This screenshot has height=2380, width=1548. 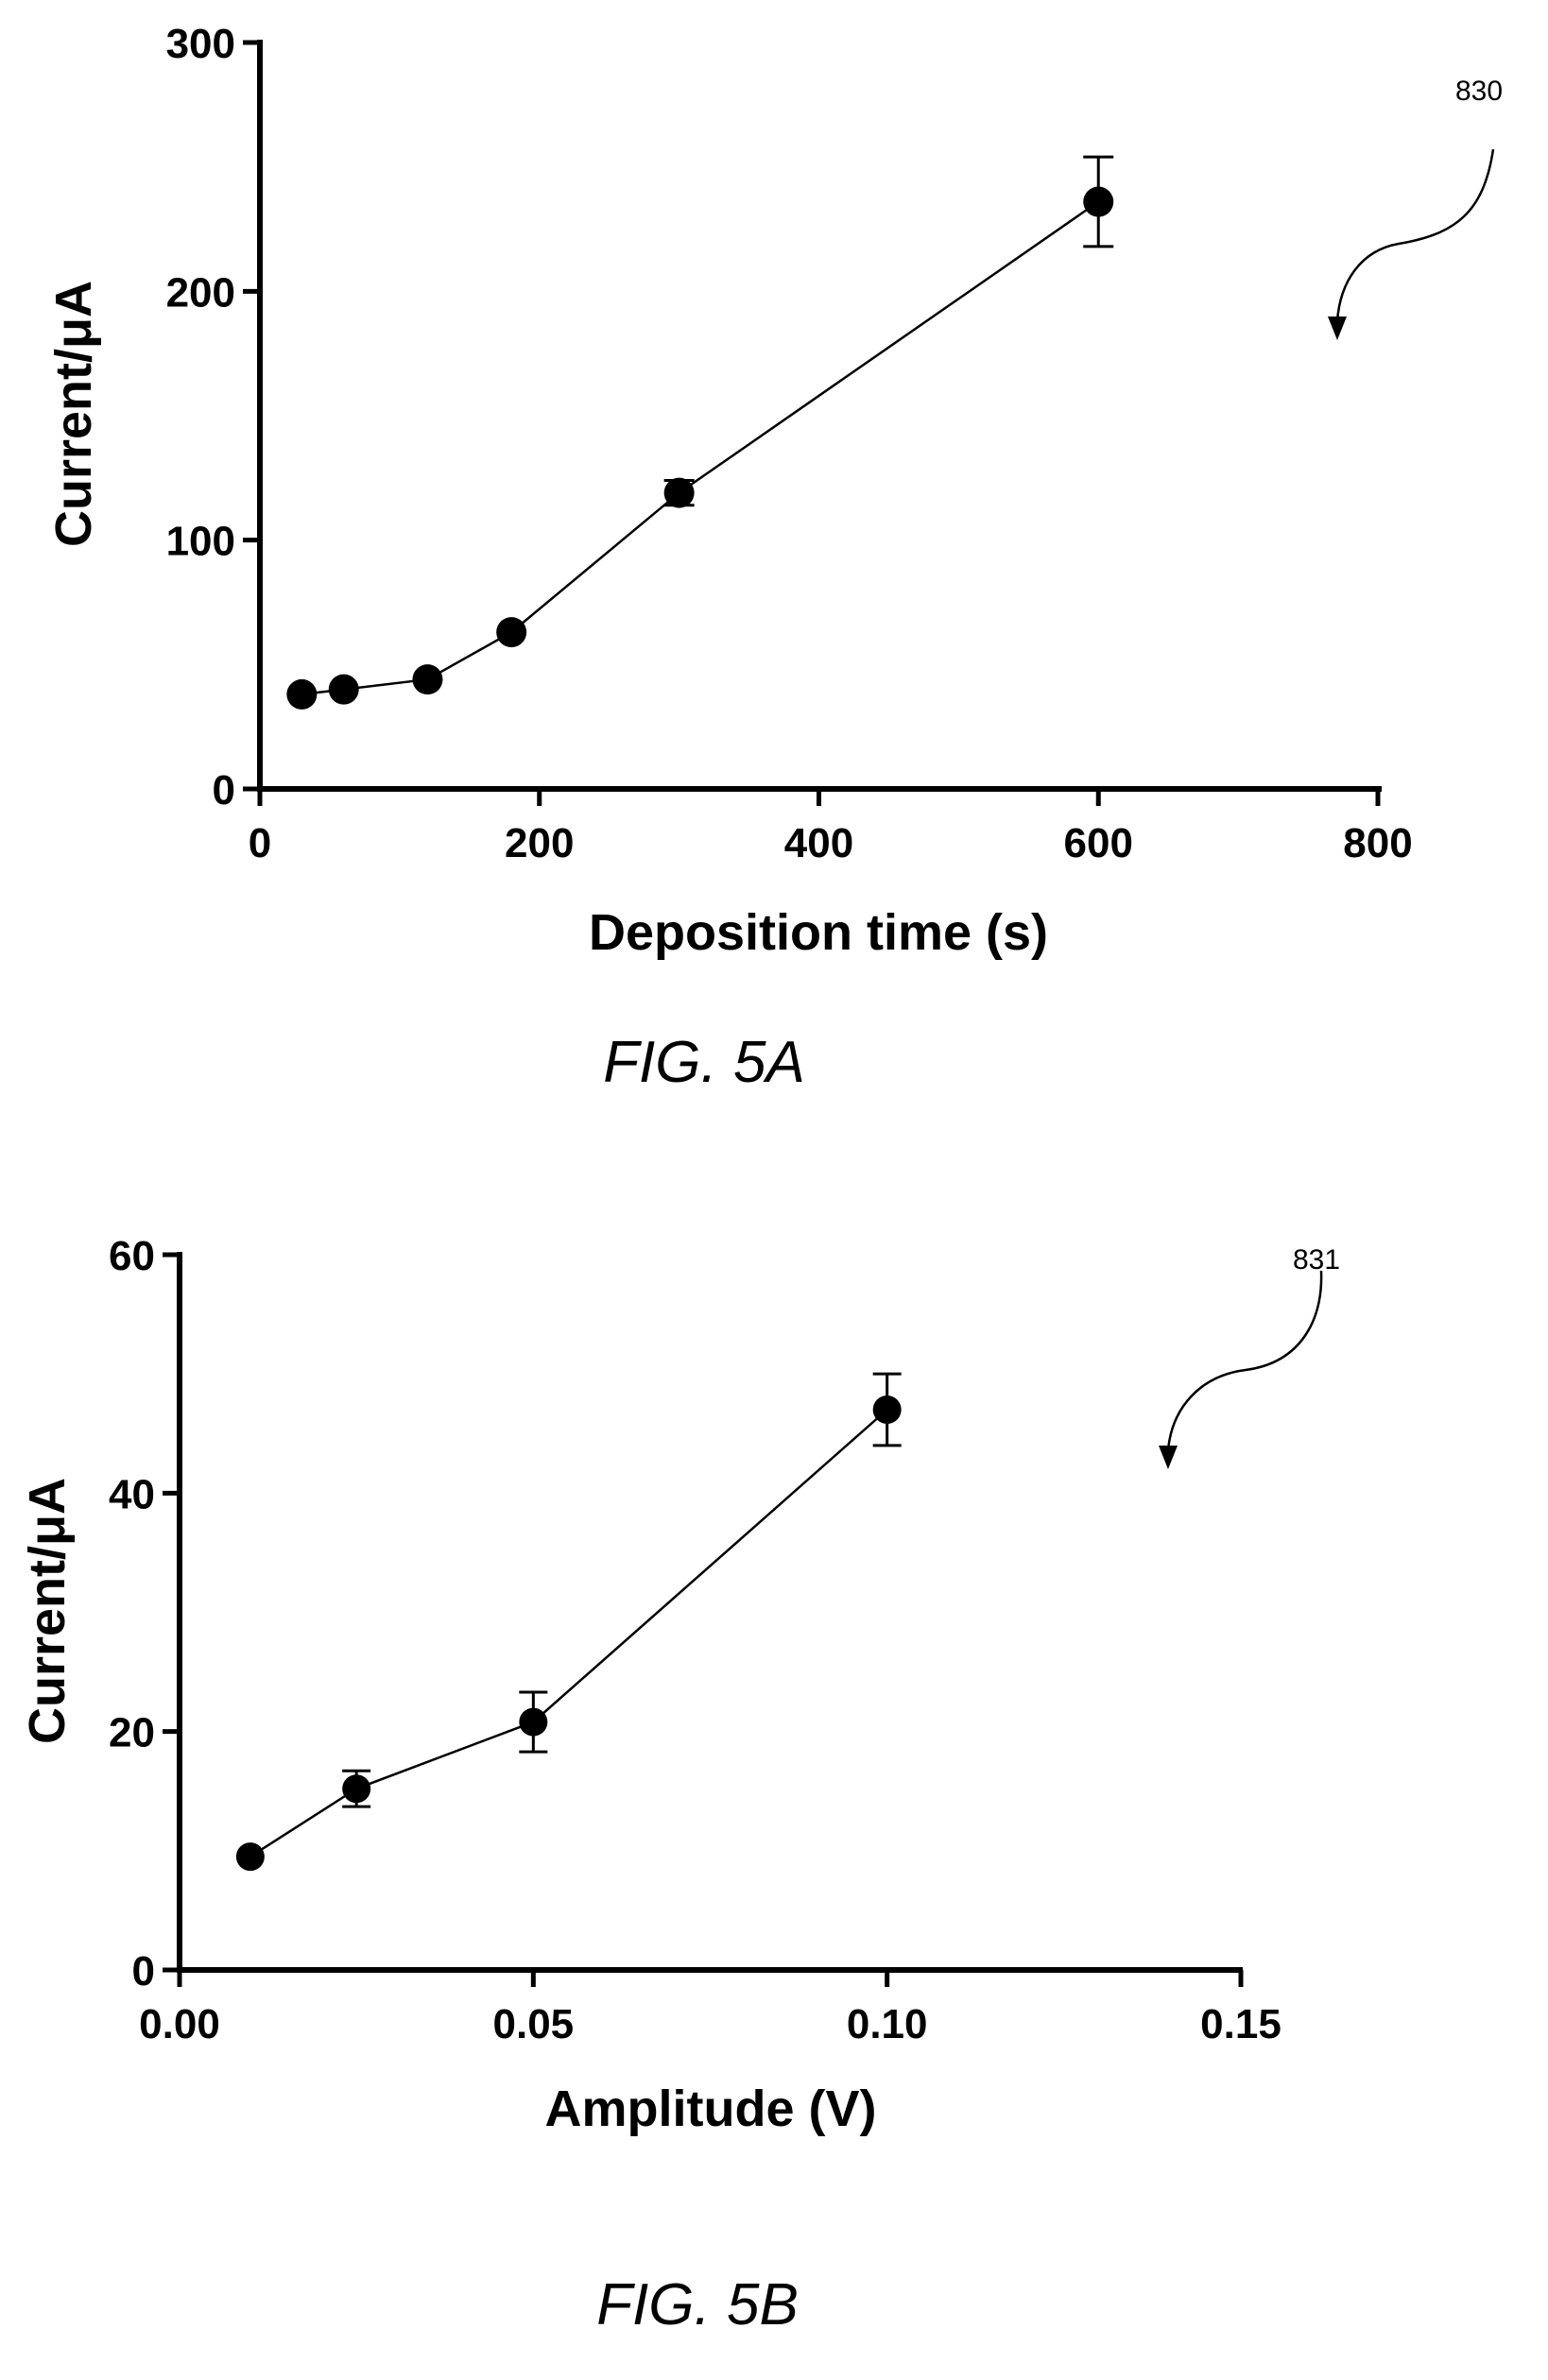 What do you see at coordinates (179, 2024) in the screenshot?
I see `x-tick-label-5b: 0.00` at bounding box center [179, 2024].